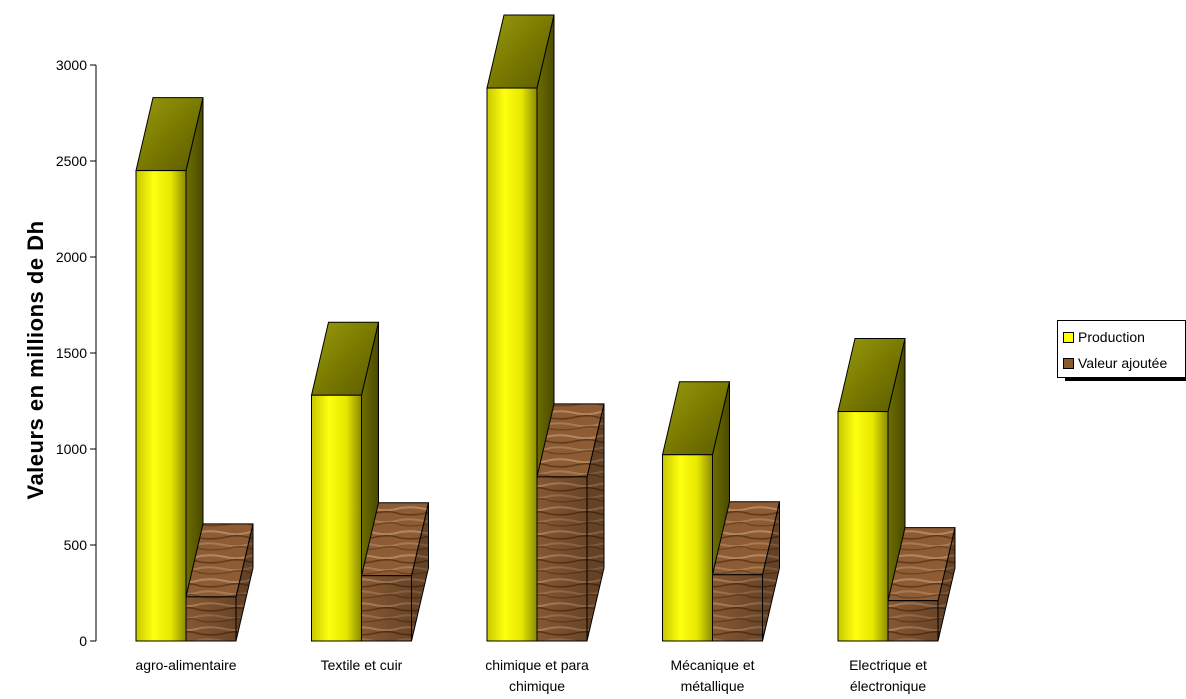  Describe the element at coordinates (1125, 379) in the screenshot. I see `legend-shadow` at that location.